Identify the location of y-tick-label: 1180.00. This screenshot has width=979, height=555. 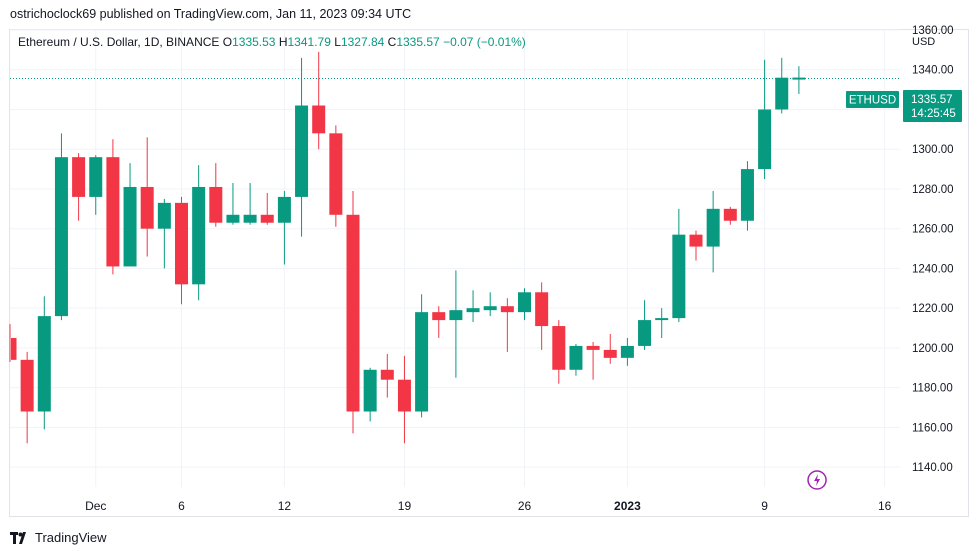
(932, 389).